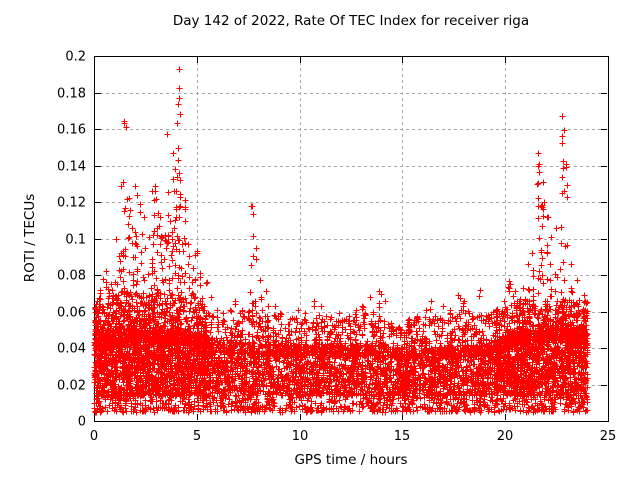 The width and height of the screenshot is (640, 480). What do you see at coordinates (94, 436) in the screenshot?
I see `x-tick-label: 0` at bounding box center [94, 436].